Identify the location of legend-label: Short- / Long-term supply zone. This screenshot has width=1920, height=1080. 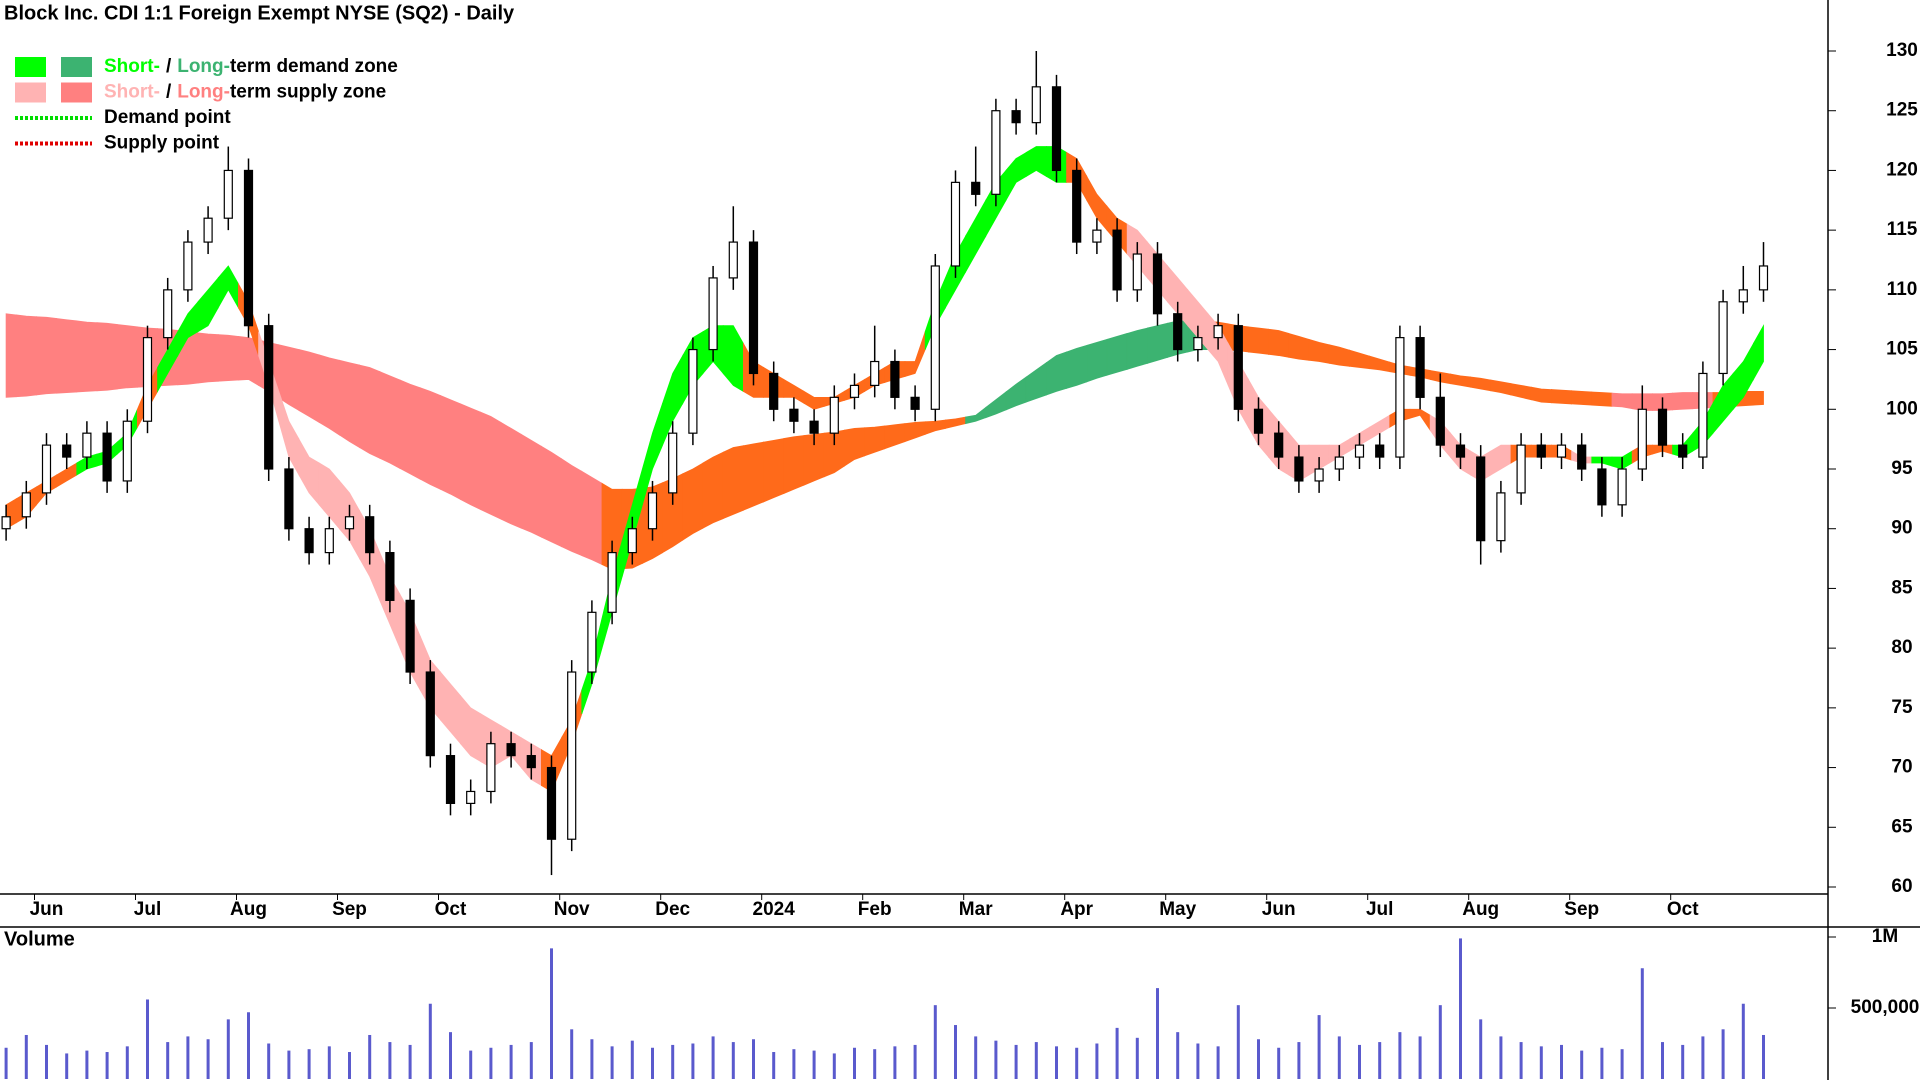
(245, 92).